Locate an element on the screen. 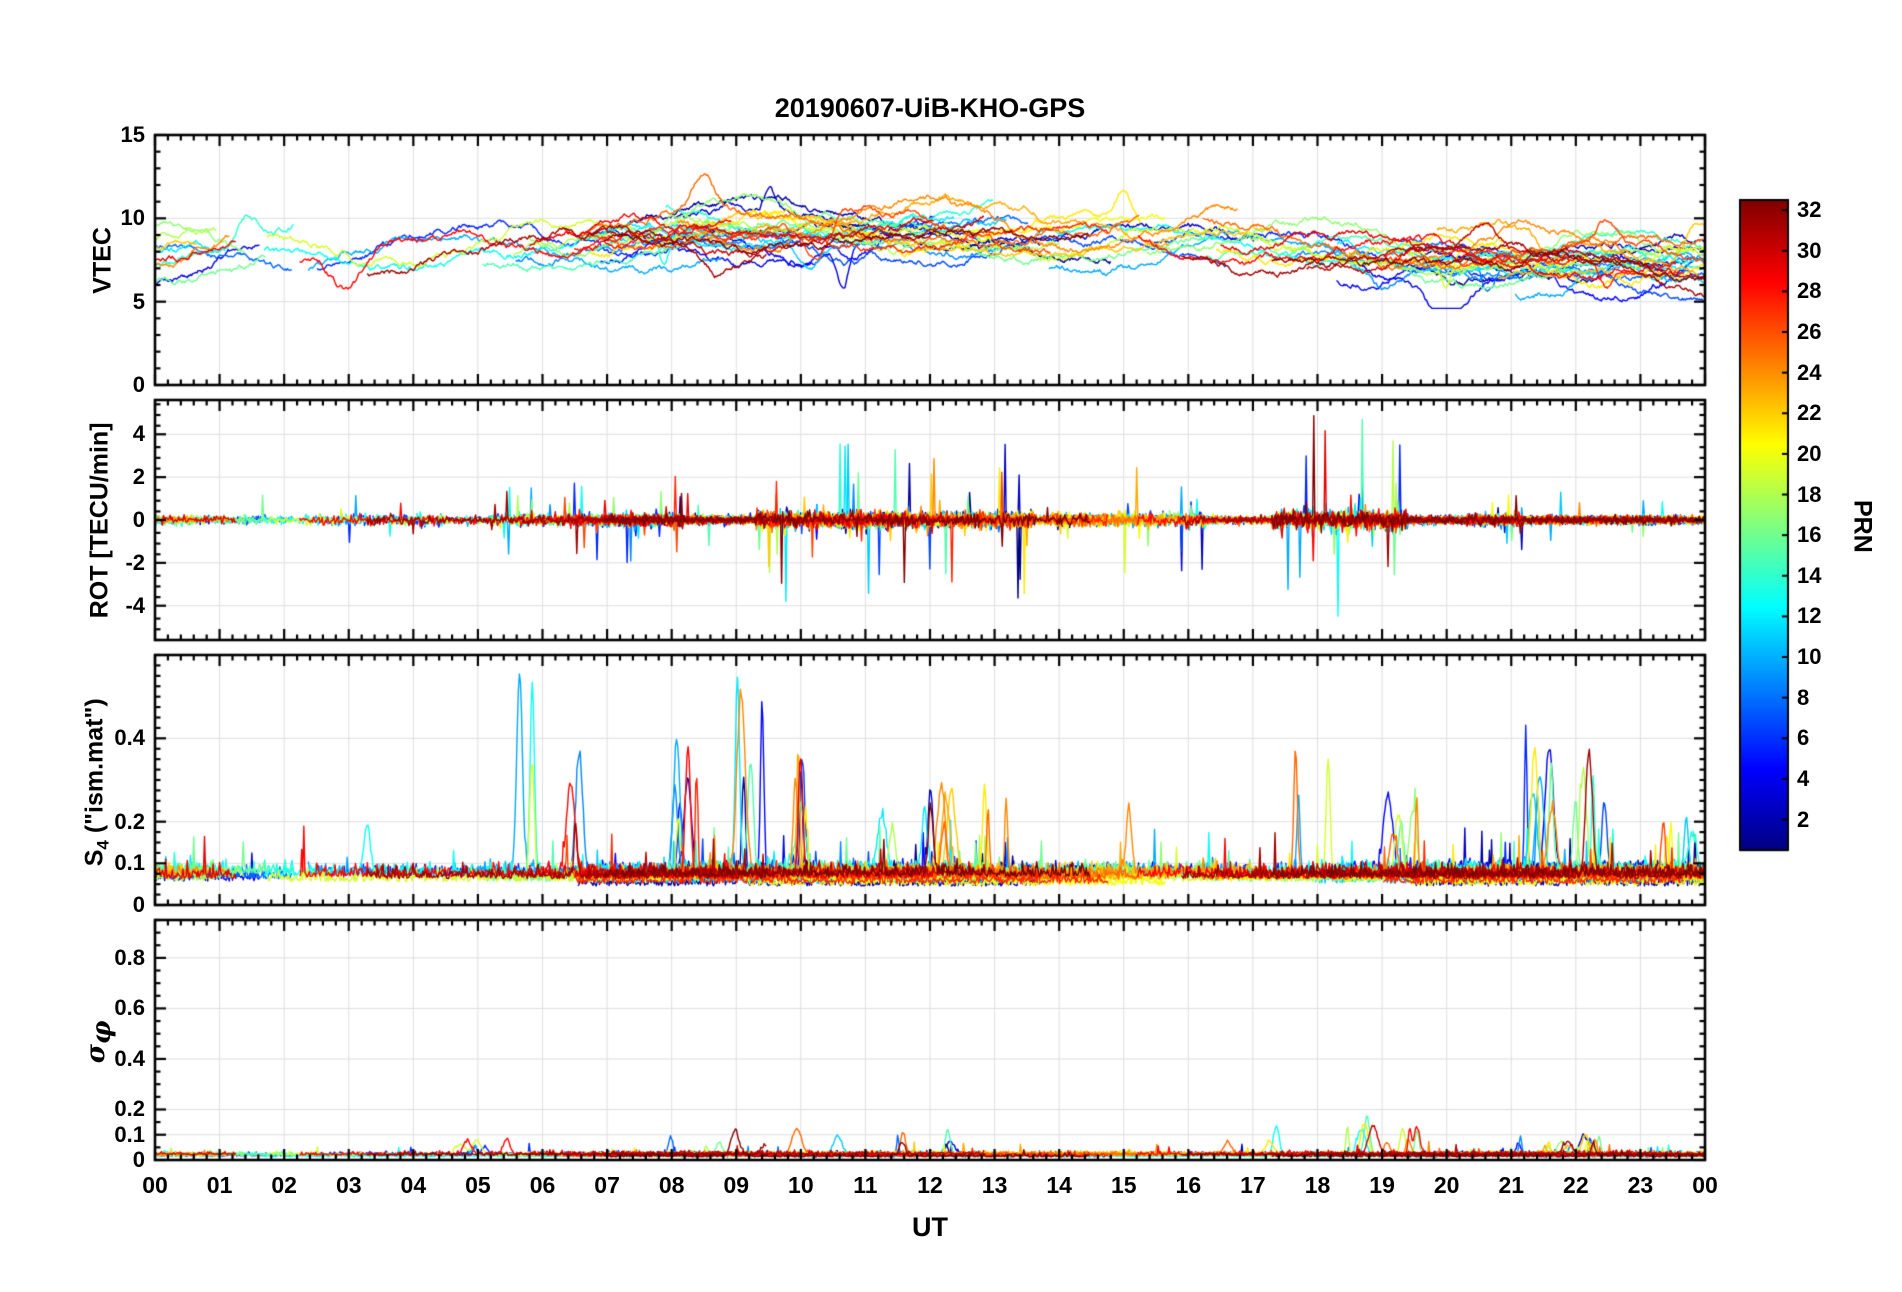 The height and width of the screenshot is (1292, 1902). colorbar-tick-label: 4 is located at coordinates (1803, 778).